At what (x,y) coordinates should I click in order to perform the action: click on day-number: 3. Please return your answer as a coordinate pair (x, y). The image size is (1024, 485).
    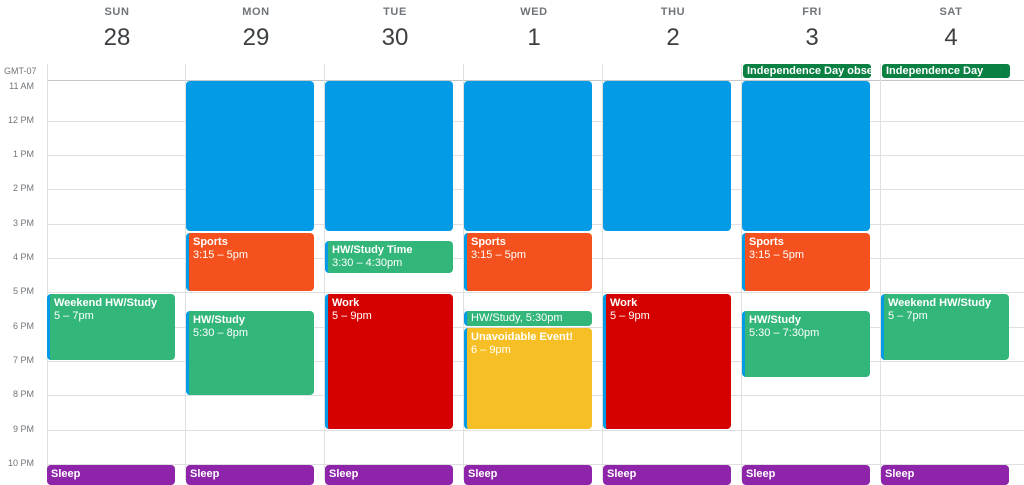
    Looking at the image, I should click on (812, 37).